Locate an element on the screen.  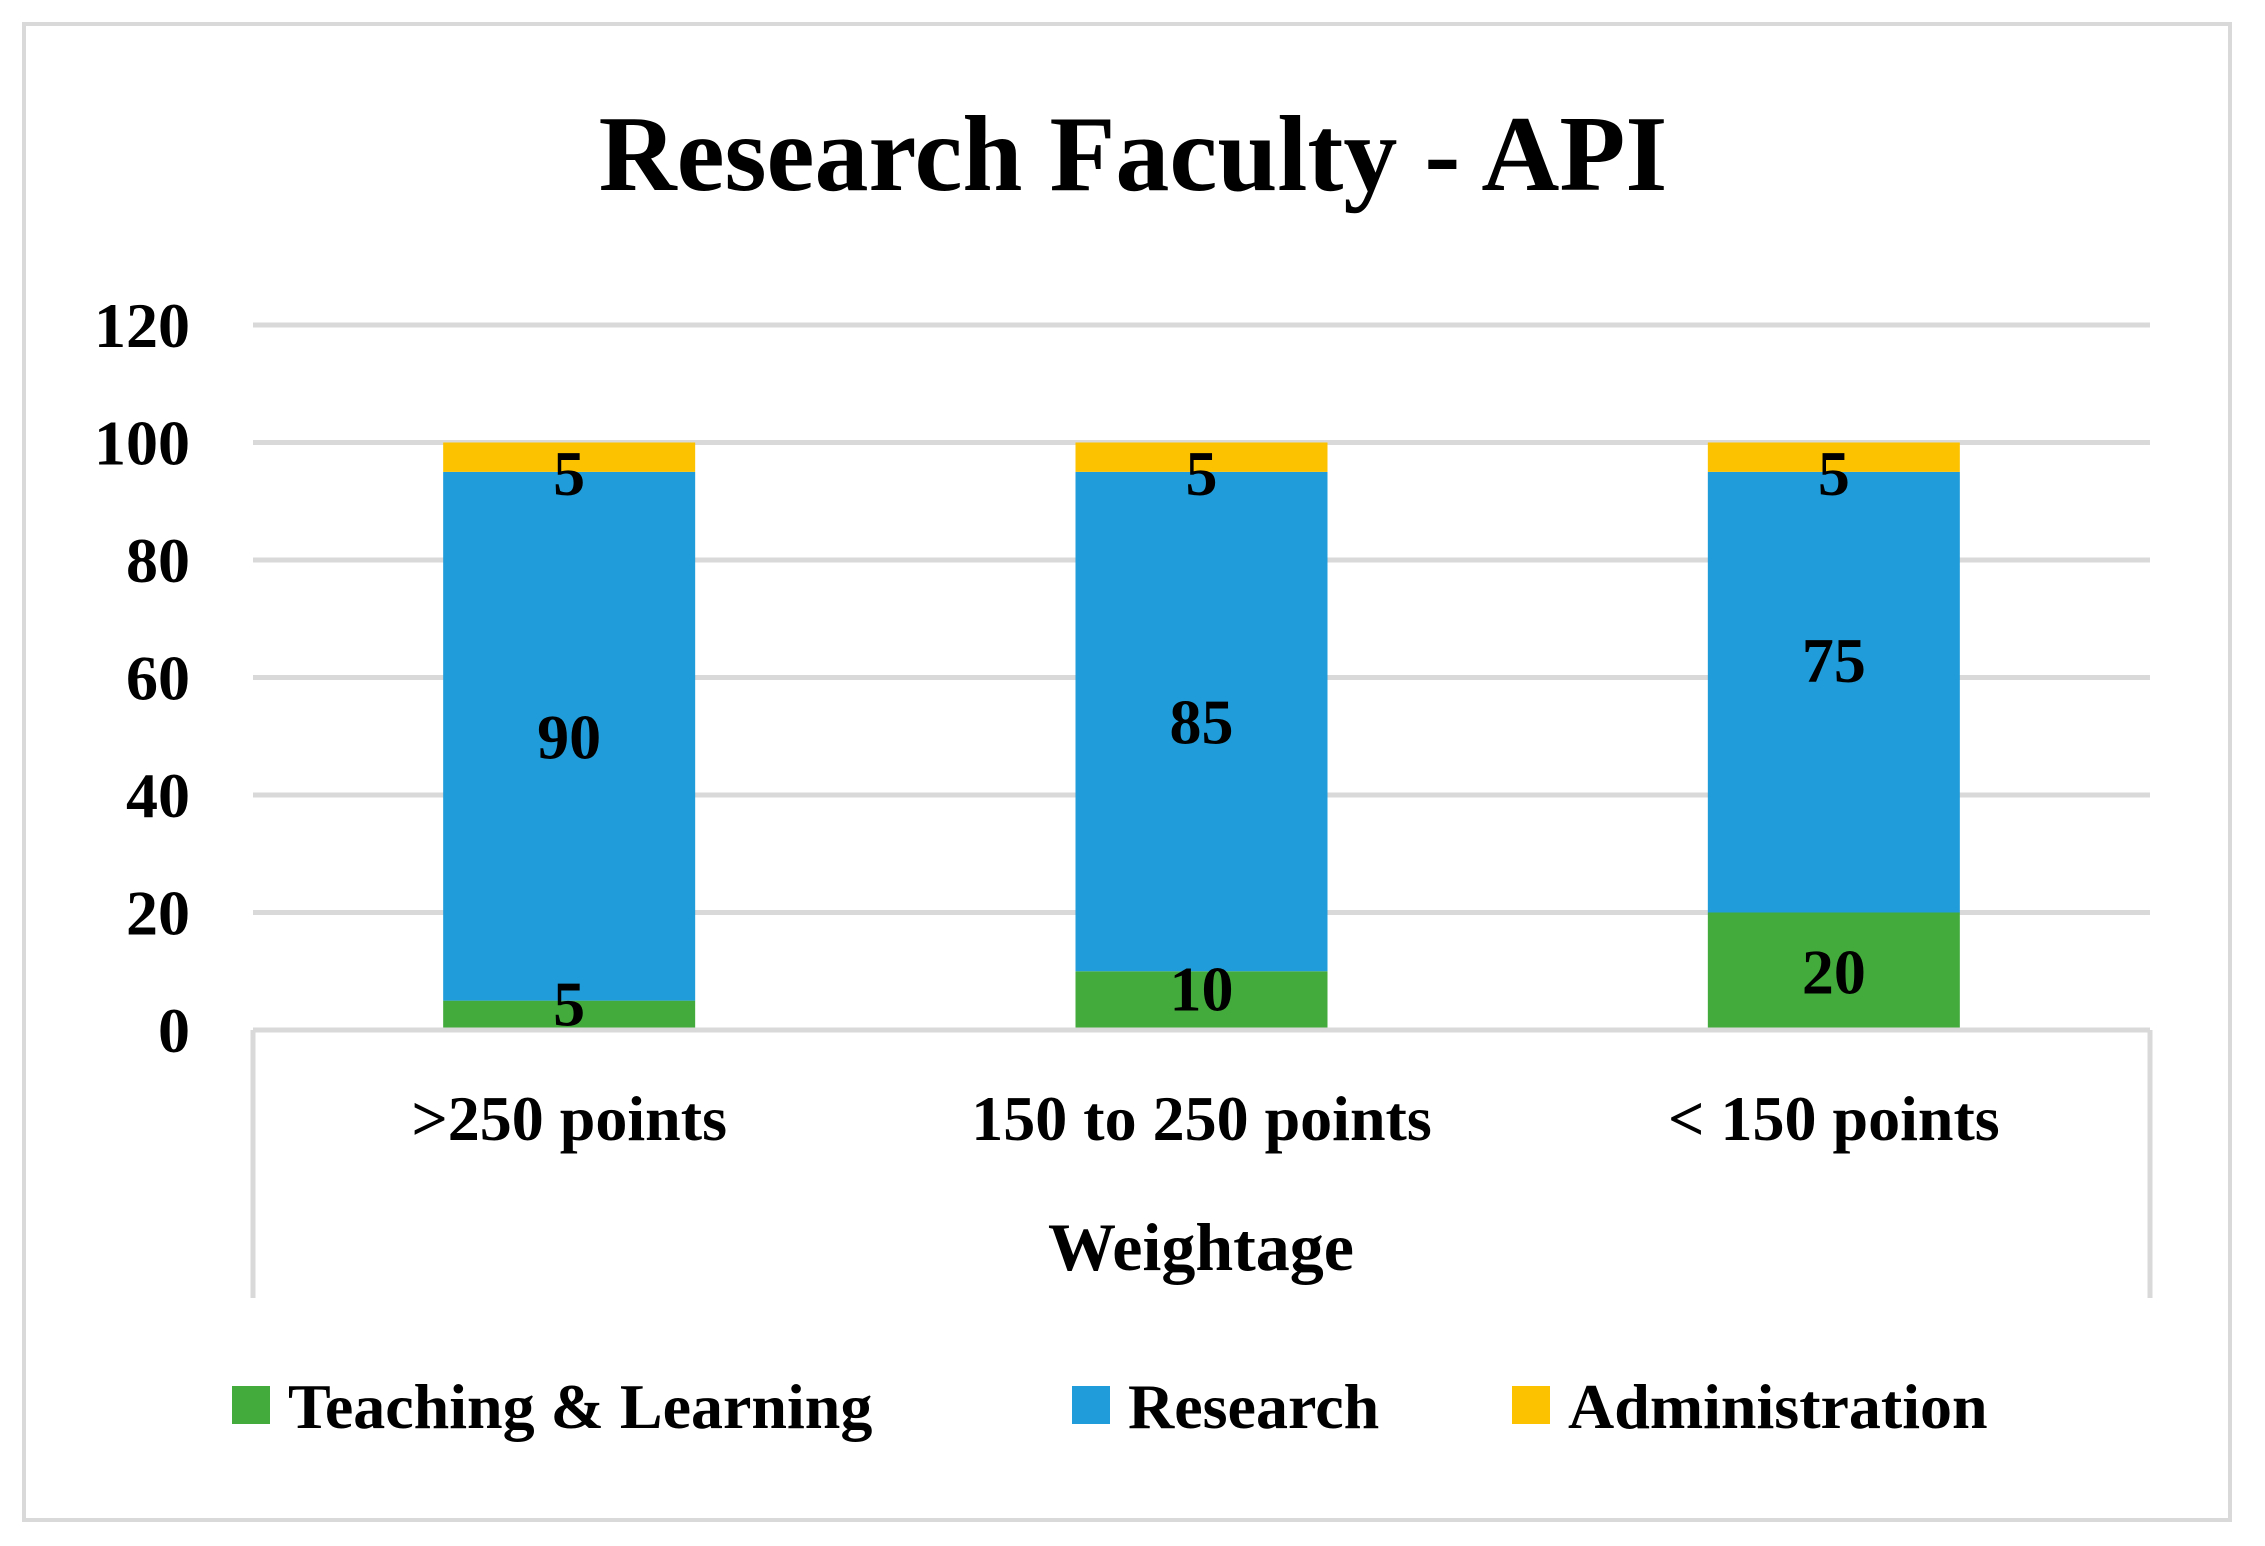
data-label: 20 is located at coordinates (1834, 971).